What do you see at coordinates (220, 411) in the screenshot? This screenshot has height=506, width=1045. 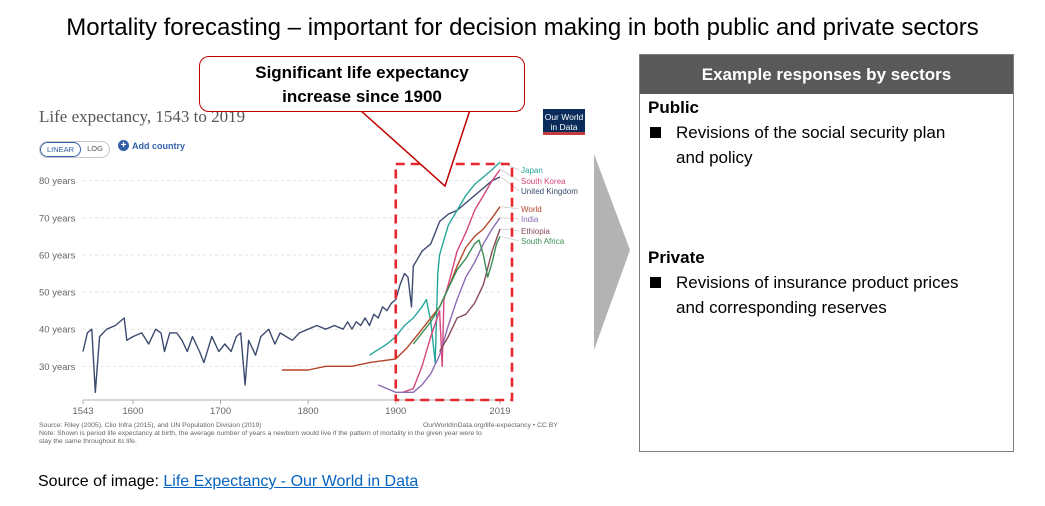 I see `x-tick-label: 1700` at bounding box center [220, 411].